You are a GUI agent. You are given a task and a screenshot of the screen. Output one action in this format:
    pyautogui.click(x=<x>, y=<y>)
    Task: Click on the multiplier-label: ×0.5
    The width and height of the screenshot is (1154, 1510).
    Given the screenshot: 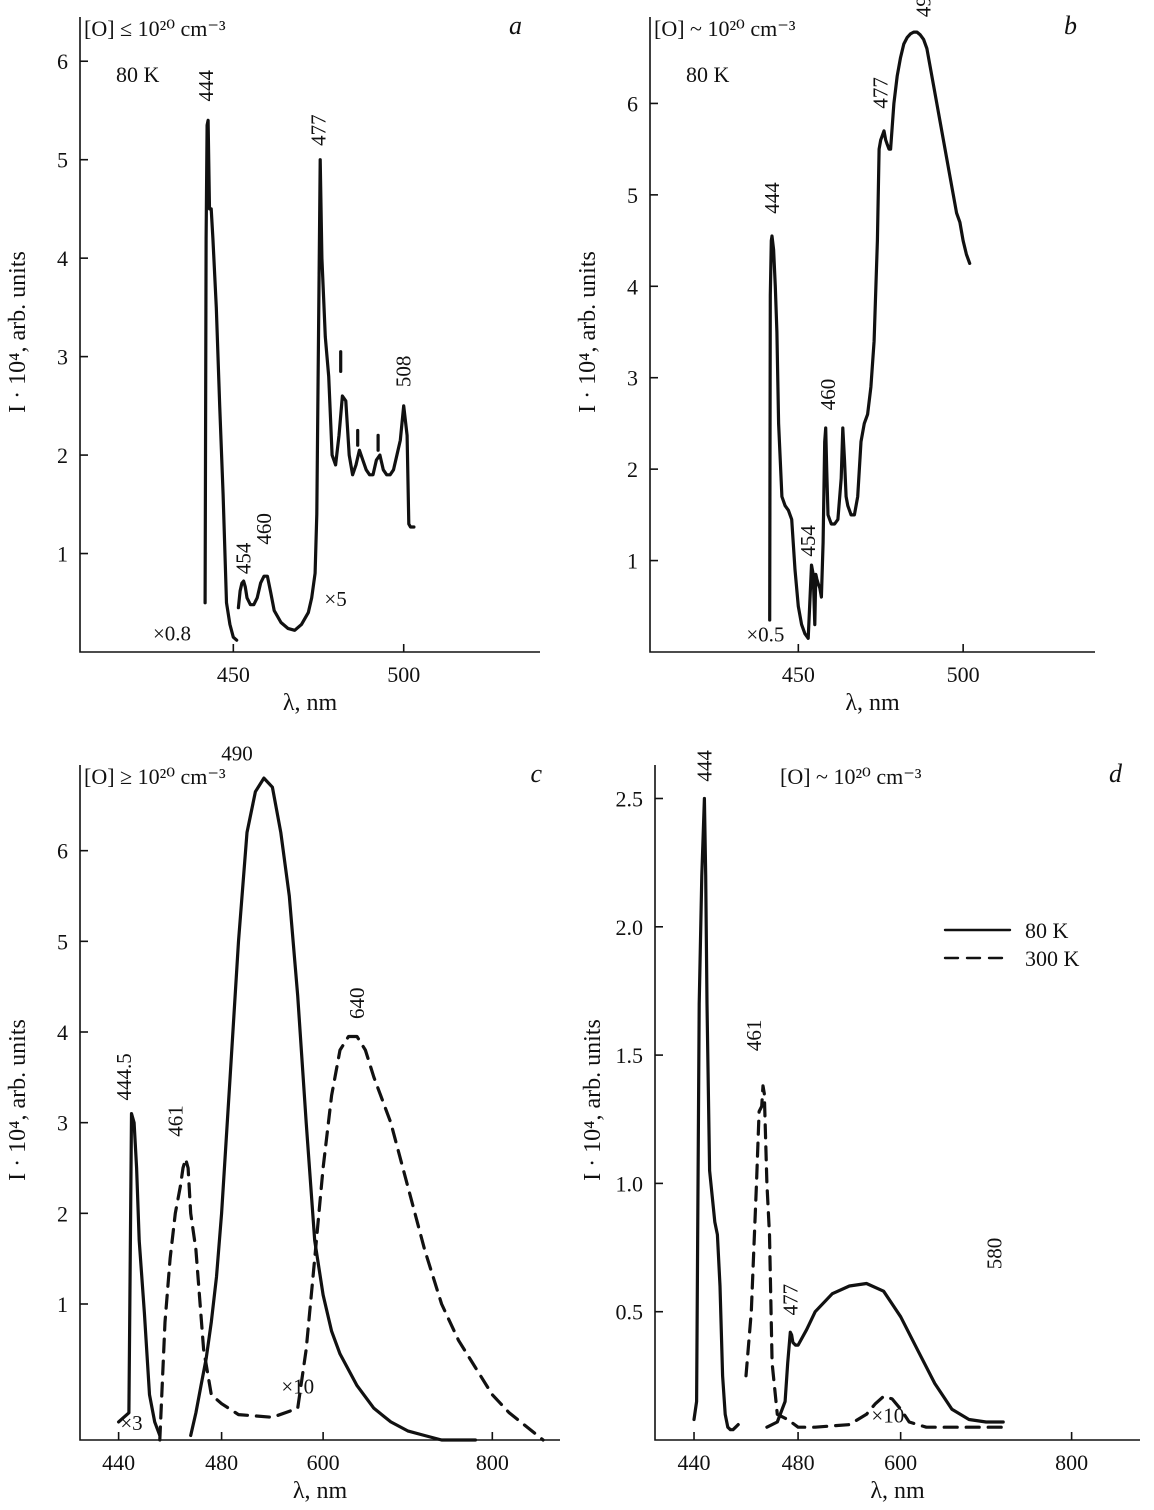 What is the action you would take?
    pyautogui.click(x=765, y=635)
    